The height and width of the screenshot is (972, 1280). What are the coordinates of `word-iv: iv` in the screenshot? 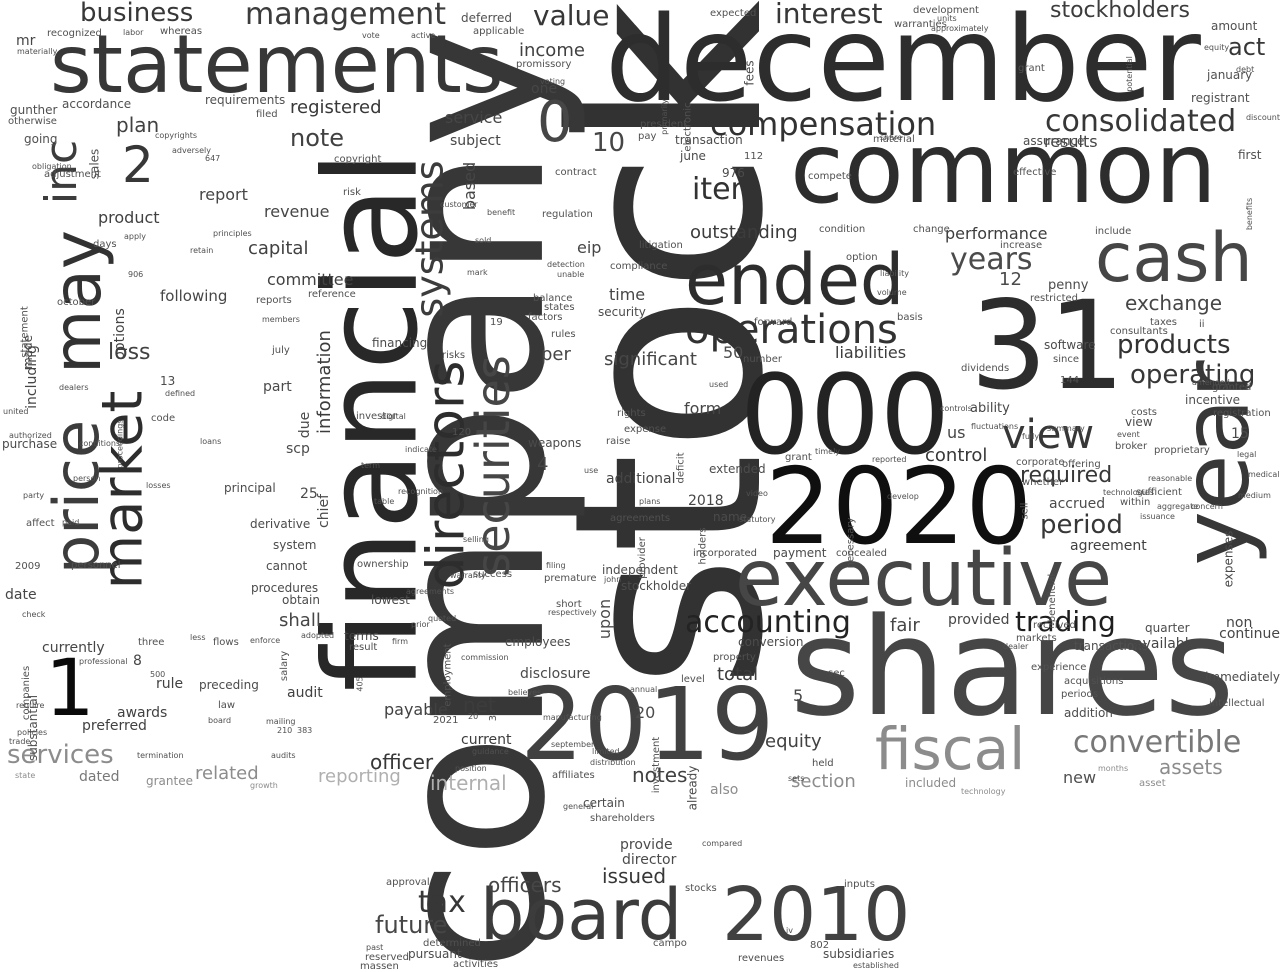 It's located at (789, 930).